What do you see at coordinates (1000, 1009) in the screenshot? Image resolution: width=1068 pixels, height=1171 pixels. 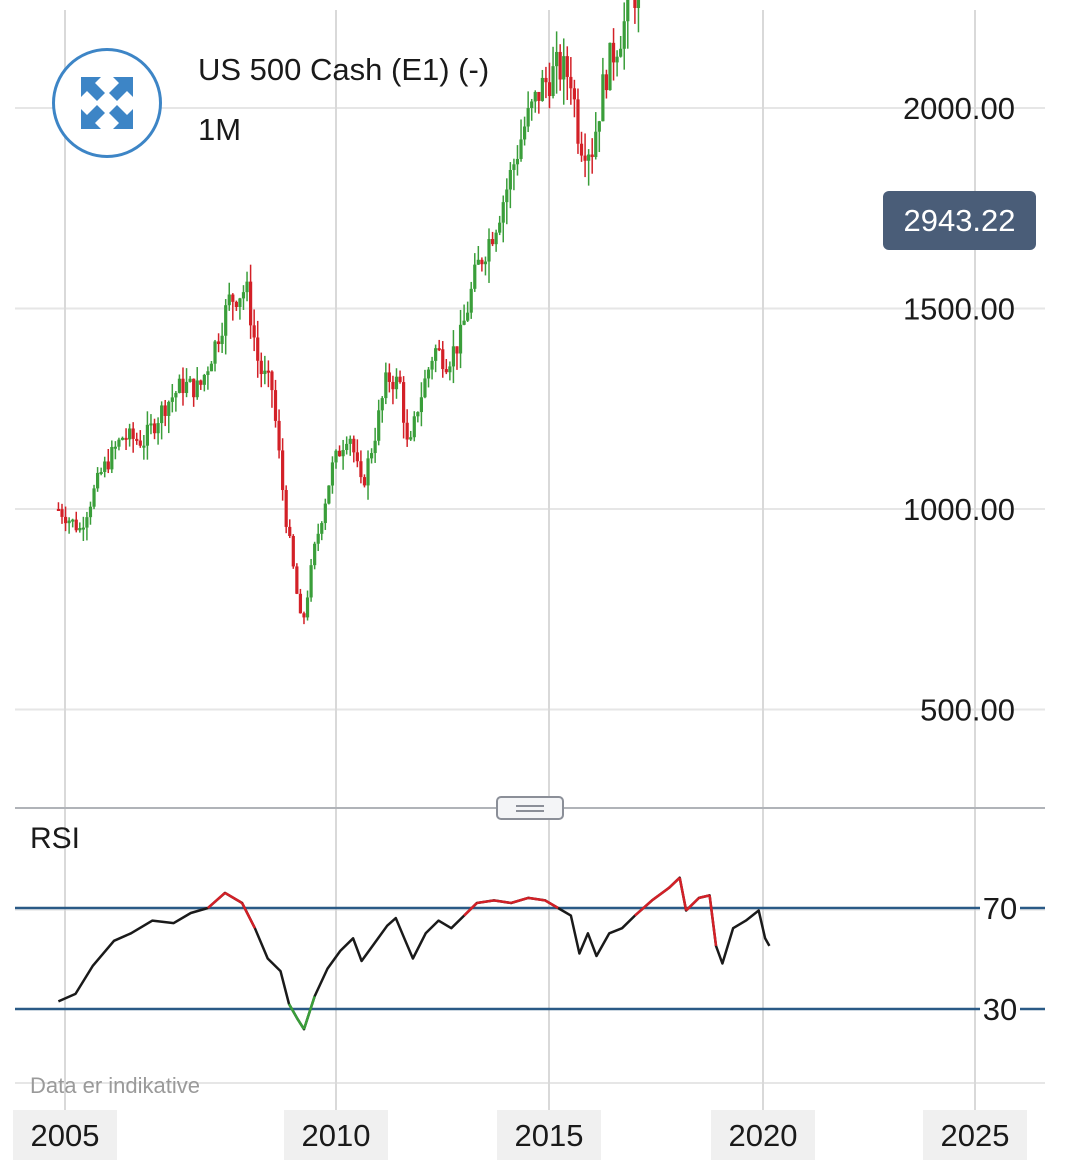 I see `rsi-tick-bg` at bounding box center [1000, 1009].